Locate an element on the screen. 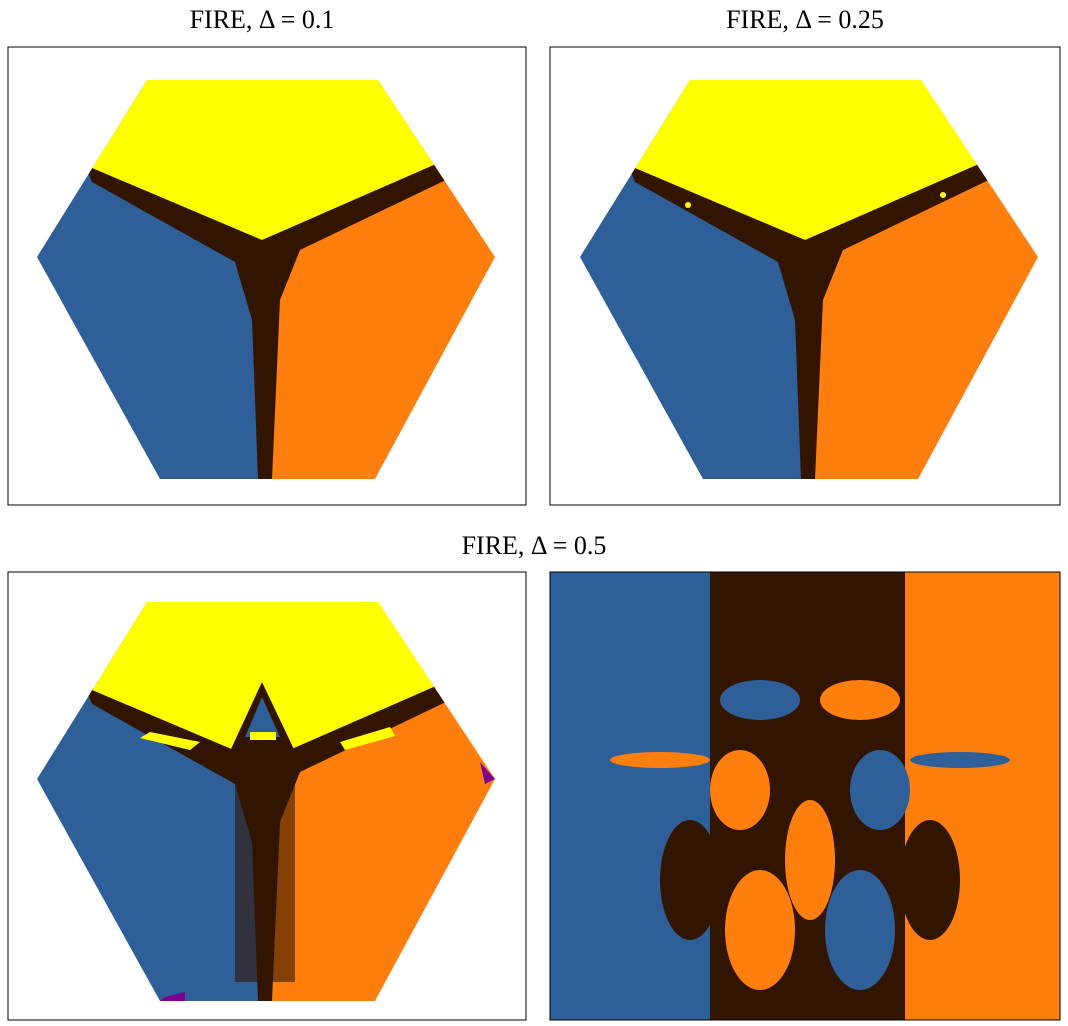 This screenshot has height=1026, width=1068. panel-title: FIRE, Δ = 0.1 is located at coordinates (262, 19).